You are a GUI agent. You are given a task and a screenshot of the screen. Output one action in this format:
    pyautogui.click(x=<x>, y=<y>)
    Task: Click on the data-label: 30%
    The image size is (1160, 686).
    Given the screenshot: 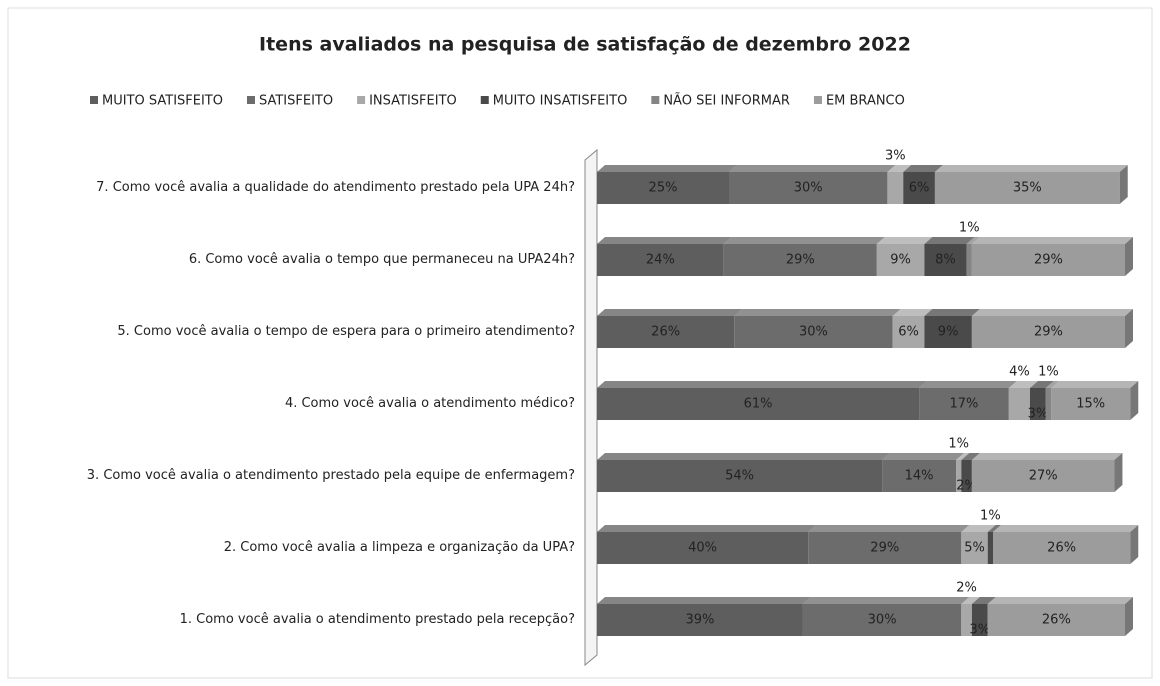 What is the action you would take?
    pyautogui.click(x=808, y=188)
    